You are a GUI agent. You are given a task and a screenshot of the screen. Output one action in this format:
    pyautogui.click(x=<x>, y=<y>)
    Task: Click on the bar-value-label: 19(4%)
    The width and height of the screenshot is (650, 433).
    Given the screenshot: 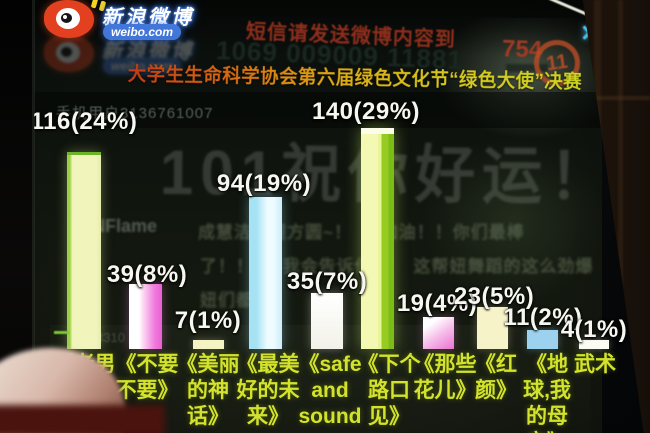 What is the action you would take?
    pyautogui.click(x=437, y=303)
    